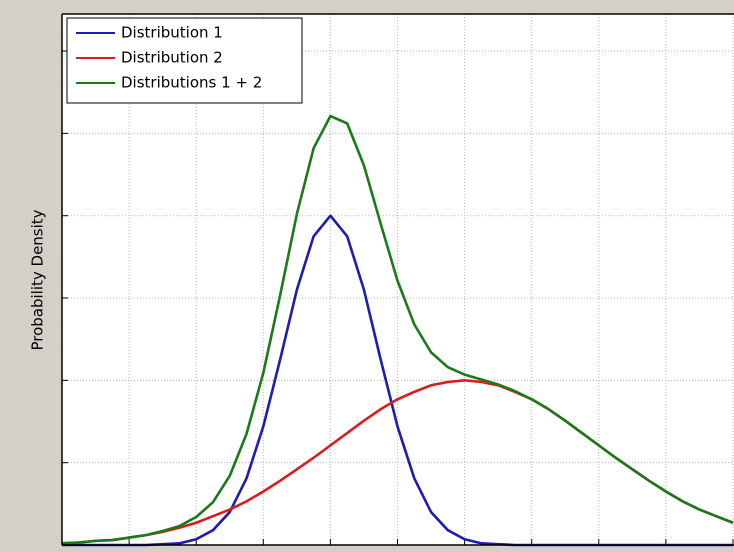 The width and height of the screenshot is (734, 552). What do you see at coordinates (172, 33) in the screenshot?
I see `legend-label: Distribution 1` at bounding box center [172, 33].